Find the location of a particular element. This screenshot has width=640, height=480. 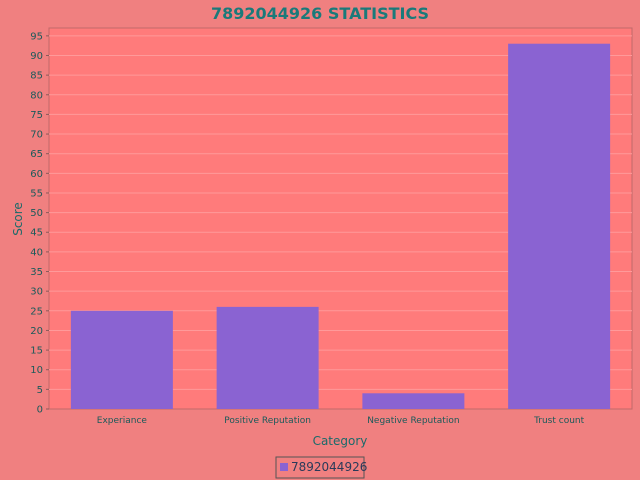

legend: 7892044926 is located at coordinates (321, 467).